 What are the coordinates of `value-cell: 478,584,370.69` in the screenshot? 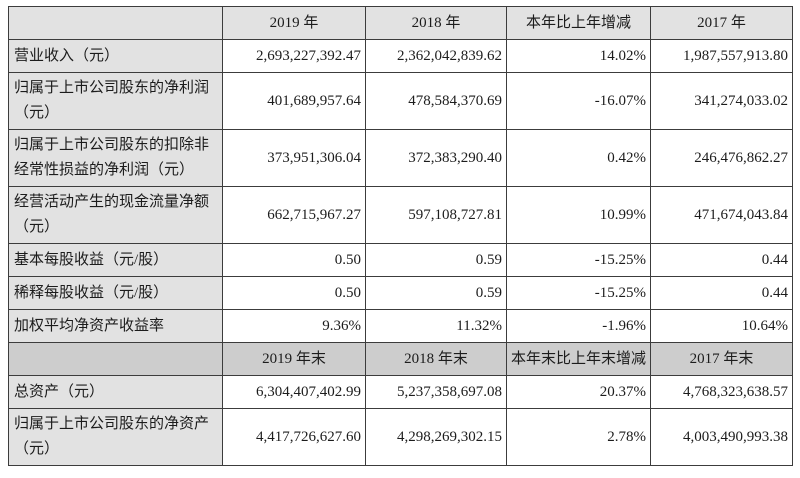 It's located at (436, 101).